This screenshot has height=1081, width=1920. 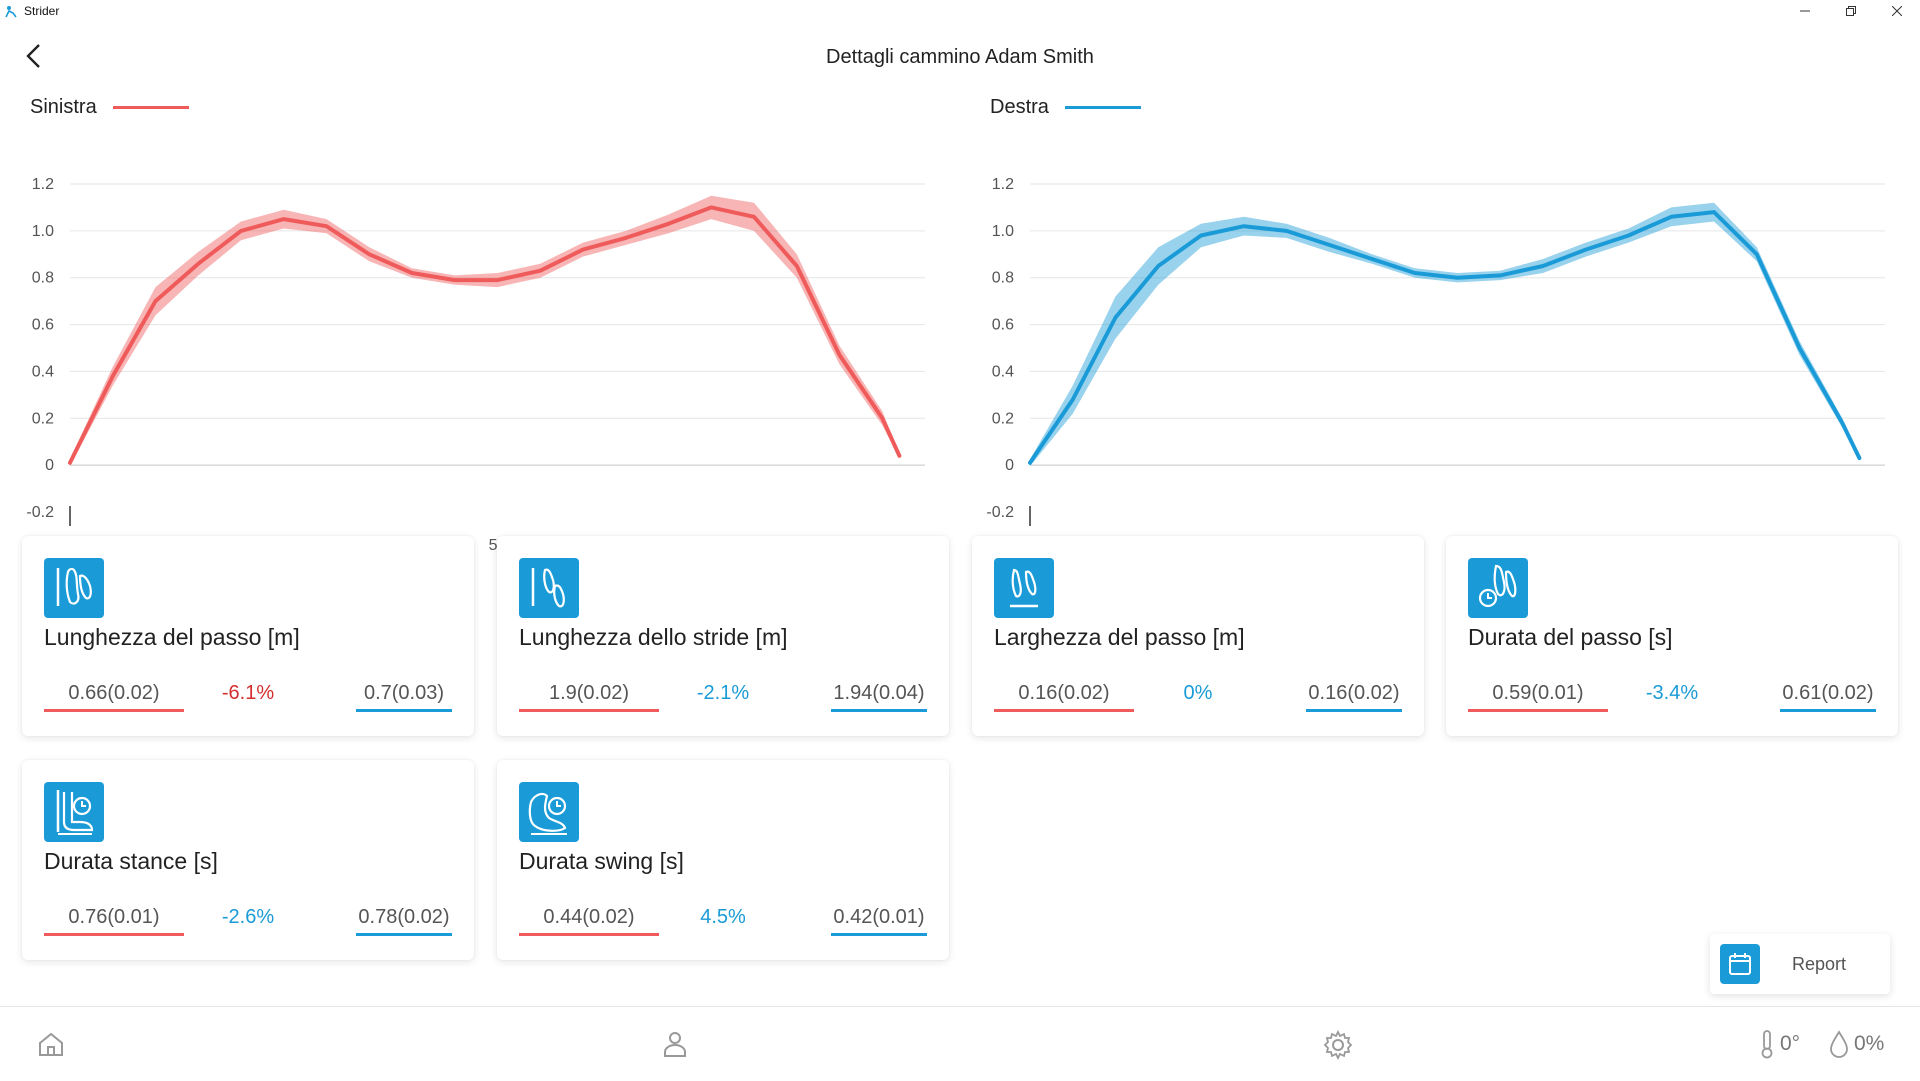 What do you see at coordinates (248, 917) in the screenshot?
I see `metric-delta: -2.6%` at bounding box center [248, 917].